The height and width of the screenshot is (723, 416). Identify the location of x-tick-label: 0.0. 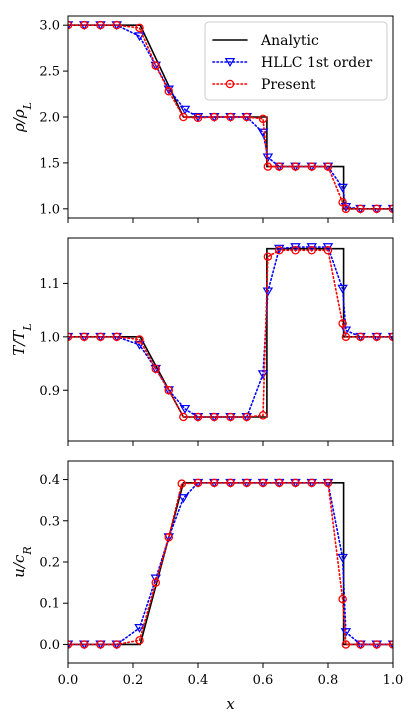
(68, 680).